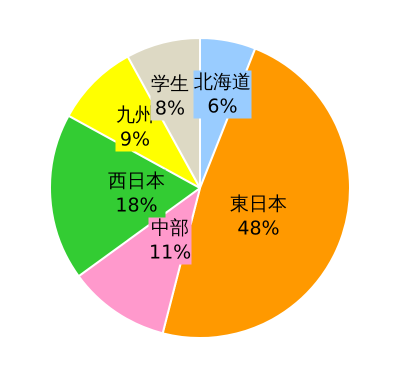  What do you see at coordinates (170, 109) in the screenshot?
I see `data-label: 8%` at bounding box center [170, 109].